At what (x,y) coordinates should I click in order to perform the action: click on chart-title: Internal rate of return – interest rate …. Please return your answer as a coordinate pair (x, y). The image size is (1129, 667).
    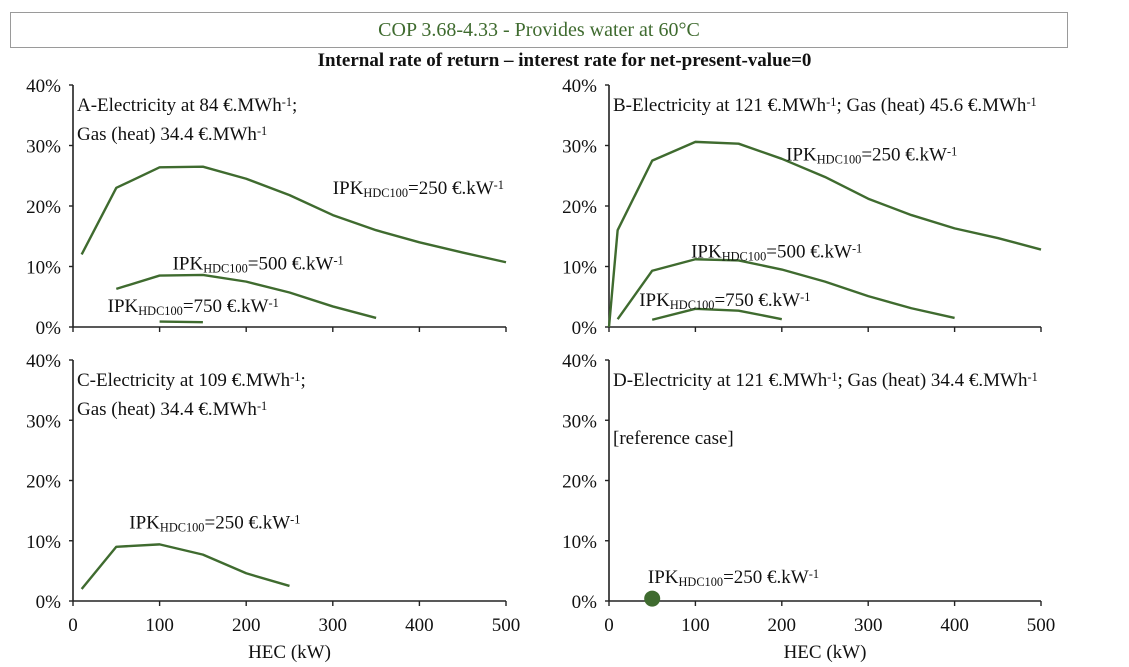
    Looking at the image, I should click on (564, 60).